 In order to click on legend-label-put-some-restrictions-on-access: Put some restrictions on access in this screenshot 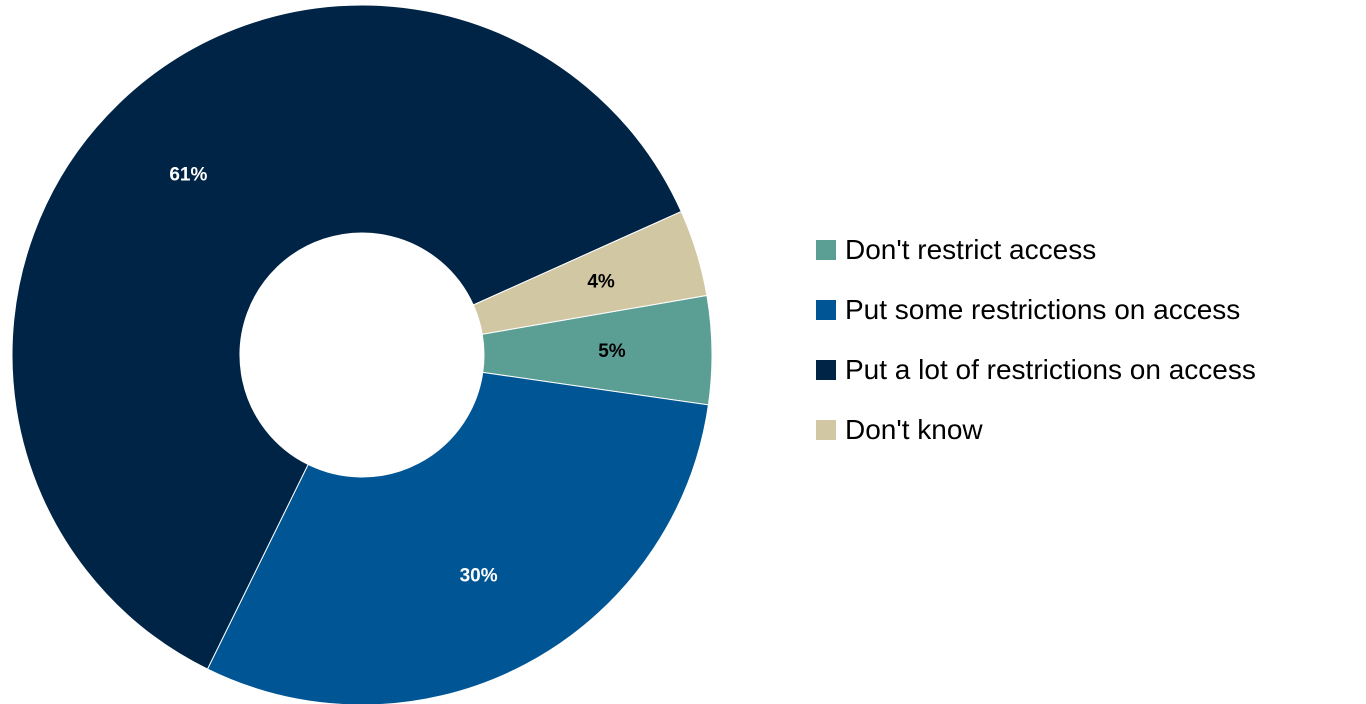, I will do `click(1043, 309)`.